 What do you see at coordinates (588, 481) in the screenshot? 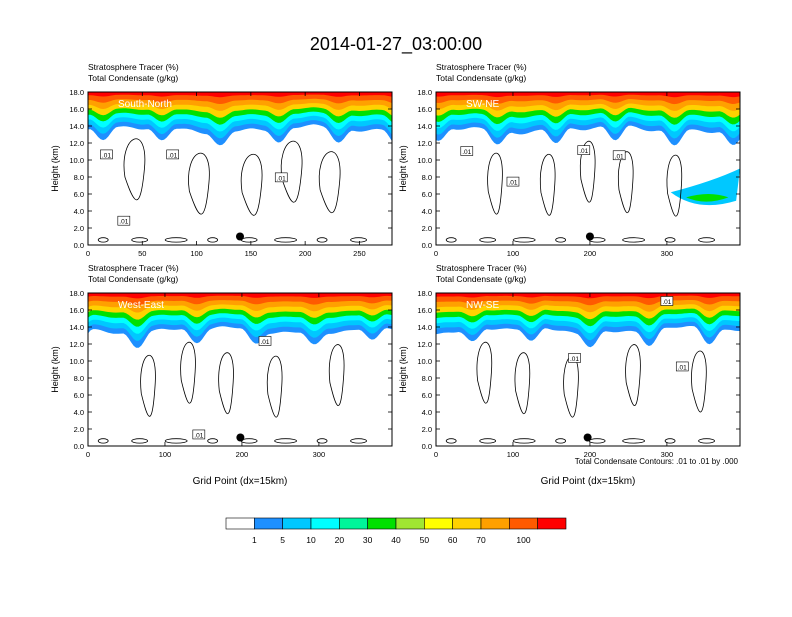
I see `x-axis-label: Grid Point (dx=15km)` at bounding box center [588, 481].